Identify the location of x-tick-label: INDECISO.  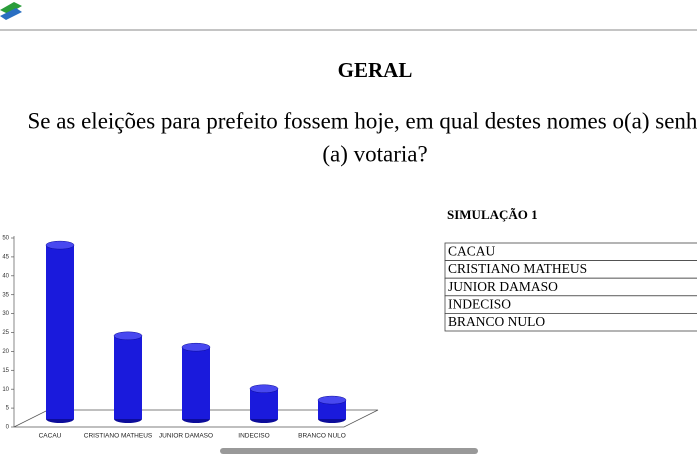
(253, 436).